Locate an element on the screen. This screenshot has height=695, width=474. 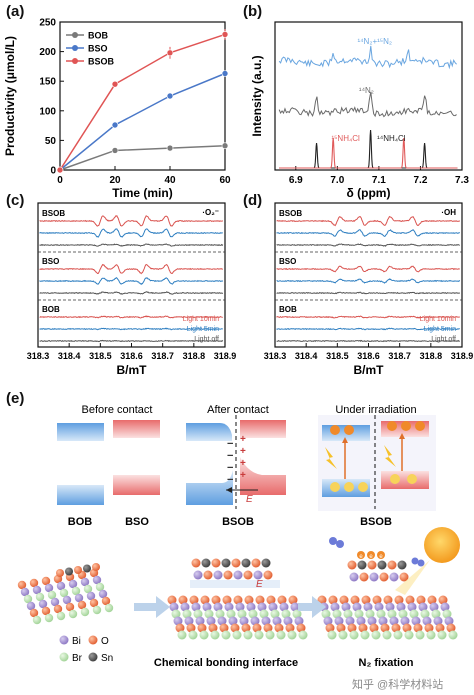
x-tick-label-3: 318.7 is located at coordinates (399, 356).